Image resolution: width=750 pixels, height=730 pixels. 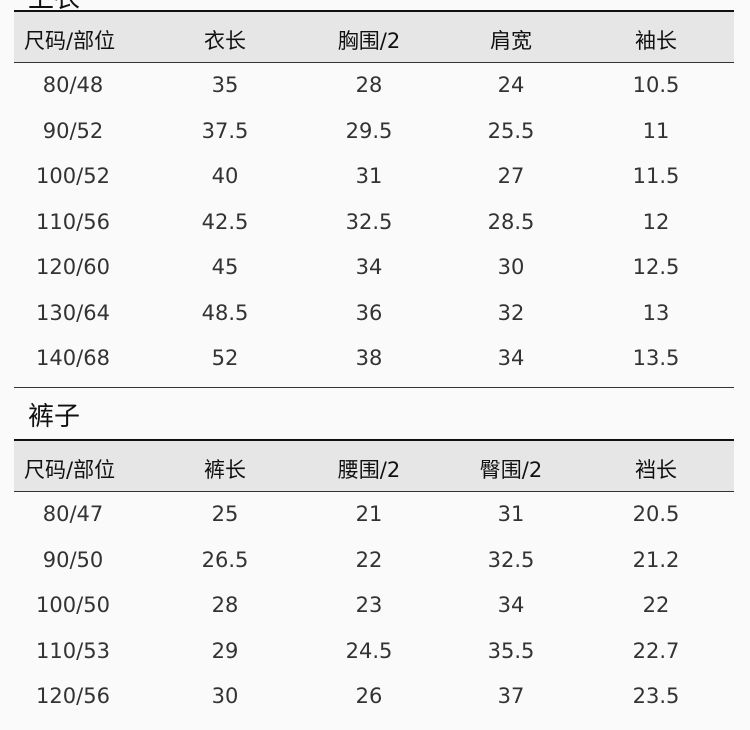 I want to click on table-cell: 52, so click(x=225, y=358).